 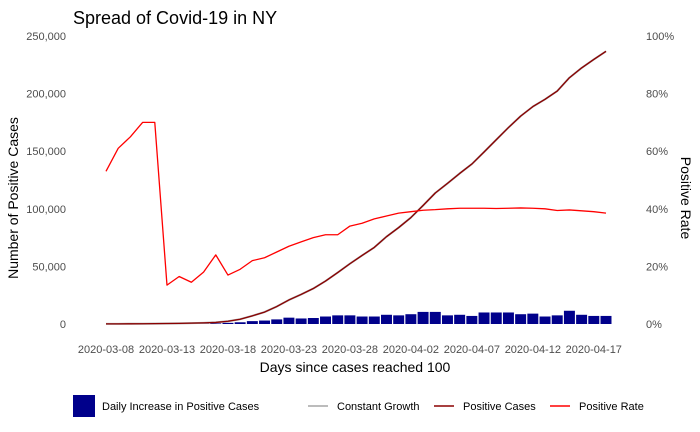 I want to click on x-tick-label: 2020-03-08, so click(x=106, y=350).